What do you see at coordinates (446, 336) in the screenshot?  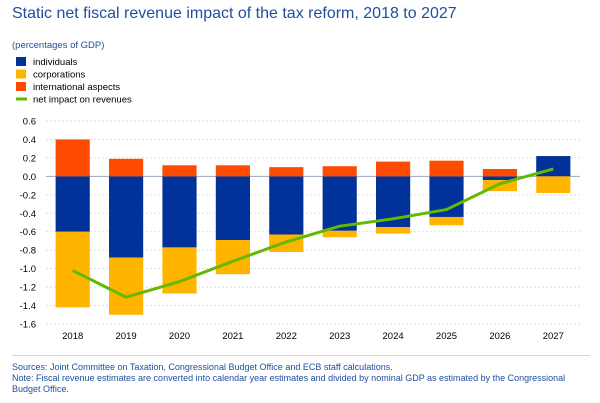 I see `x-tick-label: 2025` at bounding box center [446, 336].